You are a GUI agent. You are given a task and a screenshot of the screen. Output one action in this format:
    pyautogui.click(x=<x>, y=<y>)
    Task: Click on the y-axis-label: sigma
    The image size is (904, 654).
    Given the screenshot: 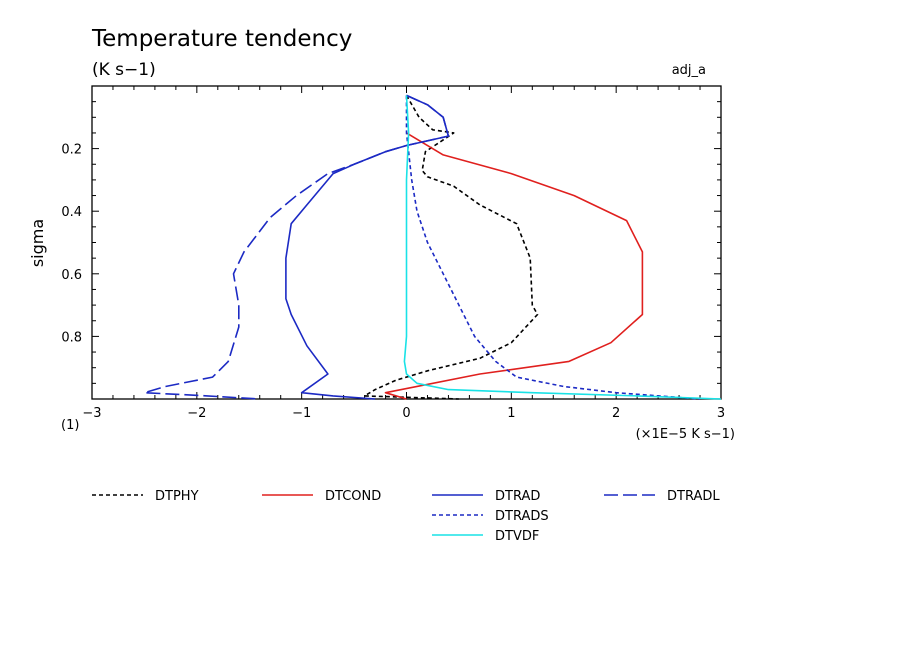 What is the action you would take?
    pyautogui.click(x=37, y=243)
    